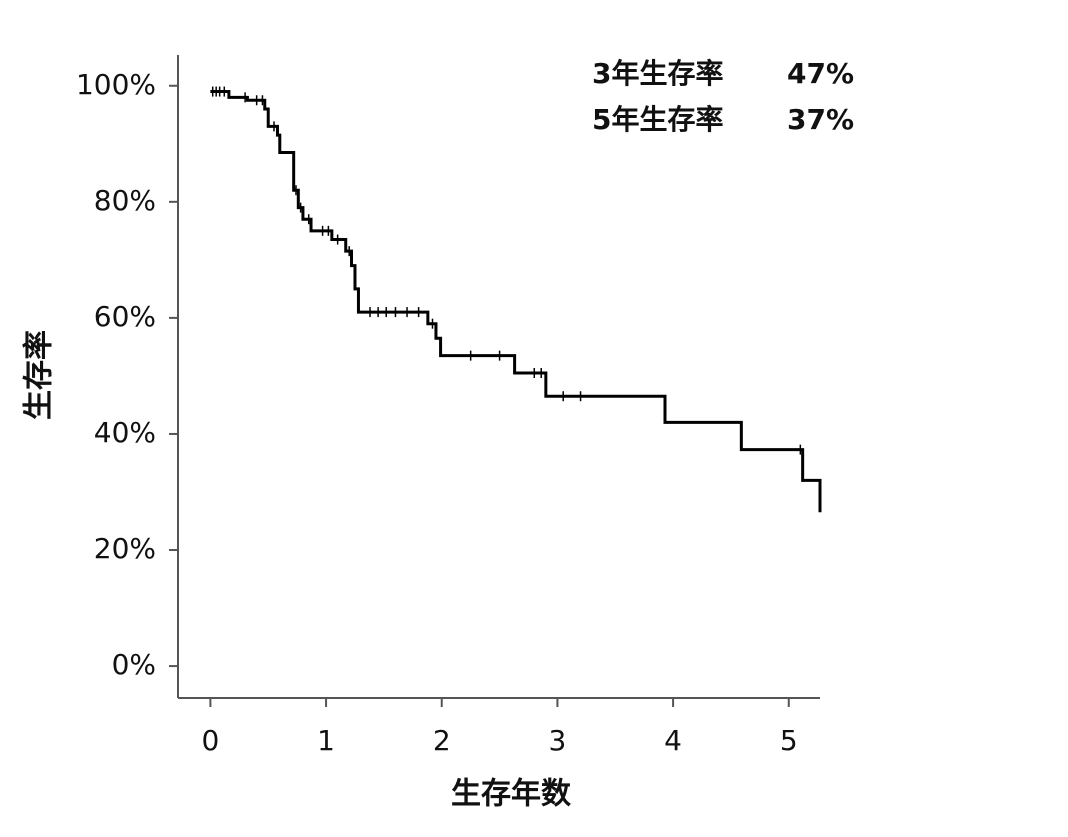 This screenshot has width=1068, height=837. What do you see at coordinates (789, 740) in the screenshot?
I see `x-tick-label: 5` at bounding box center [789, 740].